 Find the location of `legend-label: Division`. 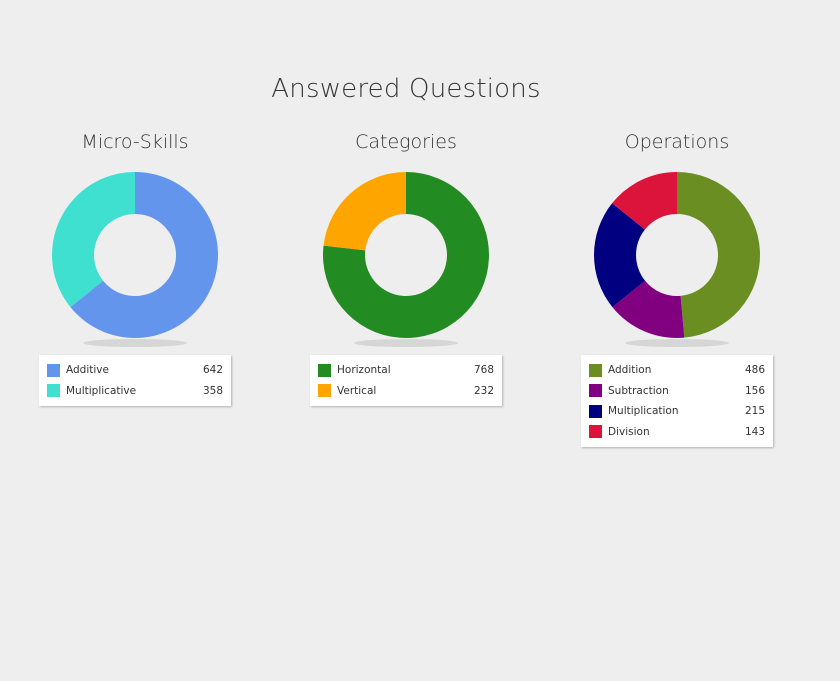

legend-label: Division is located at coordinates (629, 431).